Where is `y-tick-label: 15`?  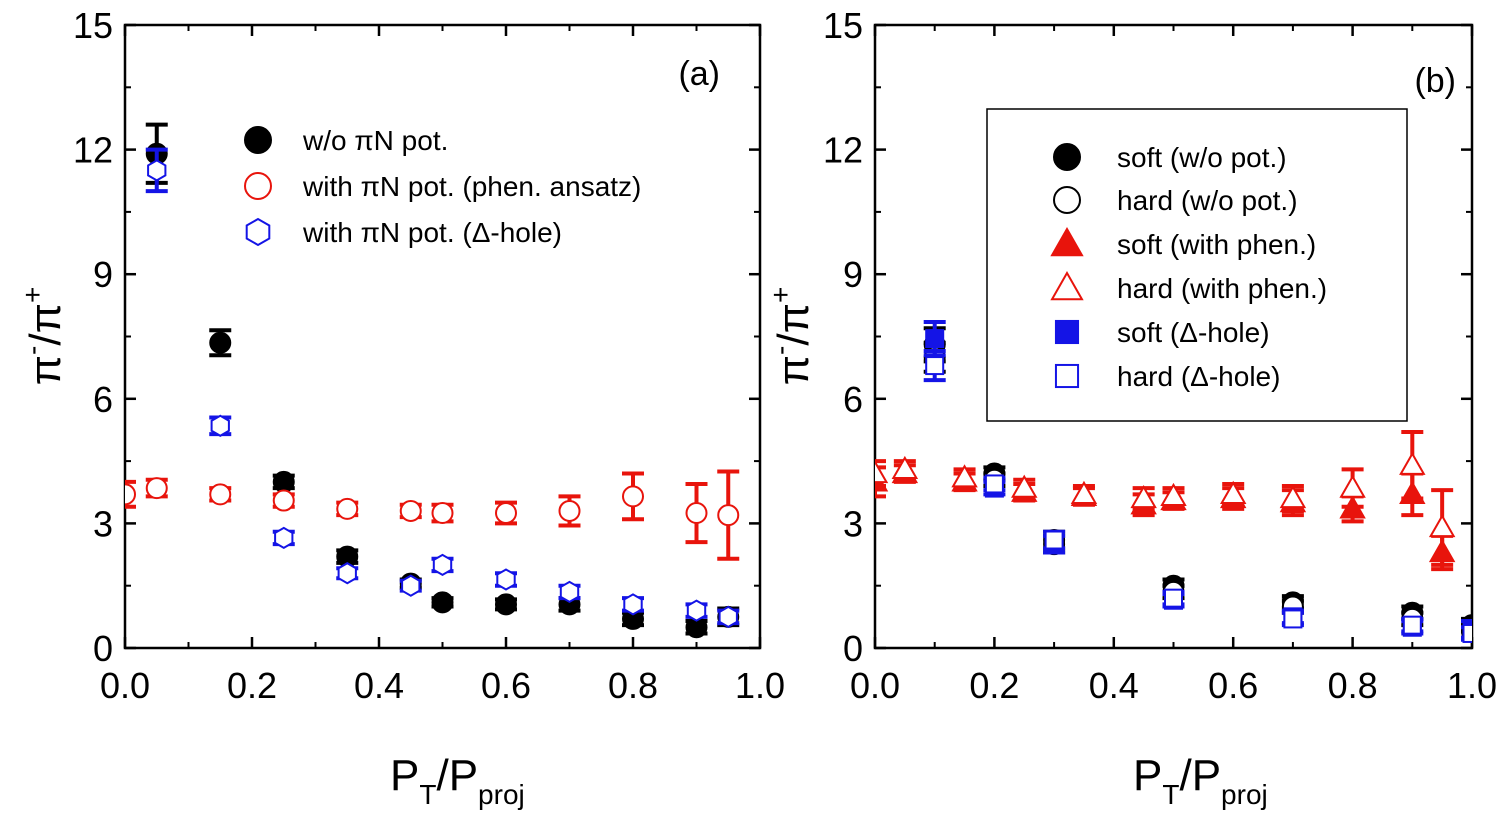
y-tick-label: 15 is located at coordinates (93, 25).